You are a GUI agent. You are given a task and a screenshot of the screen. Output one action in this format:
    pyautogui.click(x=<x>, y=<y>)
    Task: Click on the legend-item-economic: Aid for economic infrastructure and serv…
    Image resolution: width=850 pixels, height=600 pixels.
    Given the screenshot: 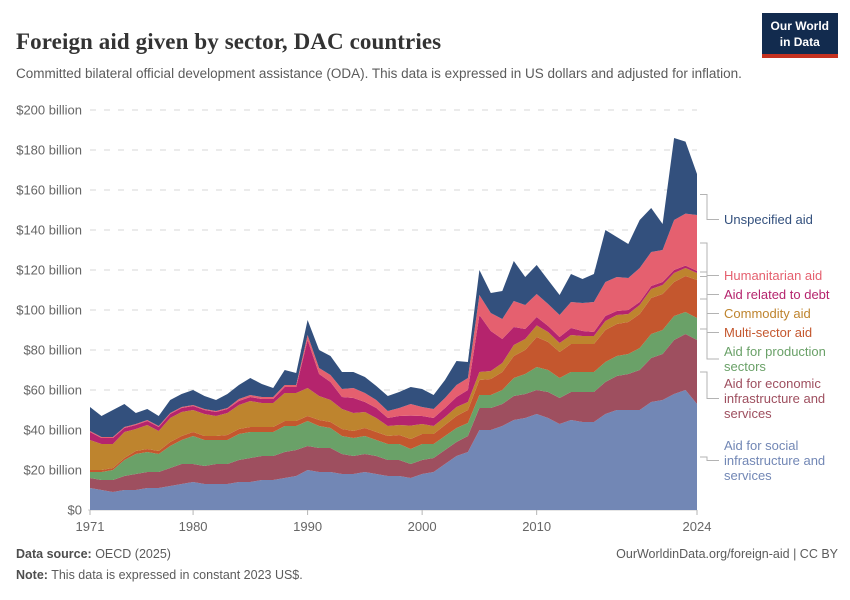 What is the action you would take?
    pyautogui.click(x=775, y=399)
    